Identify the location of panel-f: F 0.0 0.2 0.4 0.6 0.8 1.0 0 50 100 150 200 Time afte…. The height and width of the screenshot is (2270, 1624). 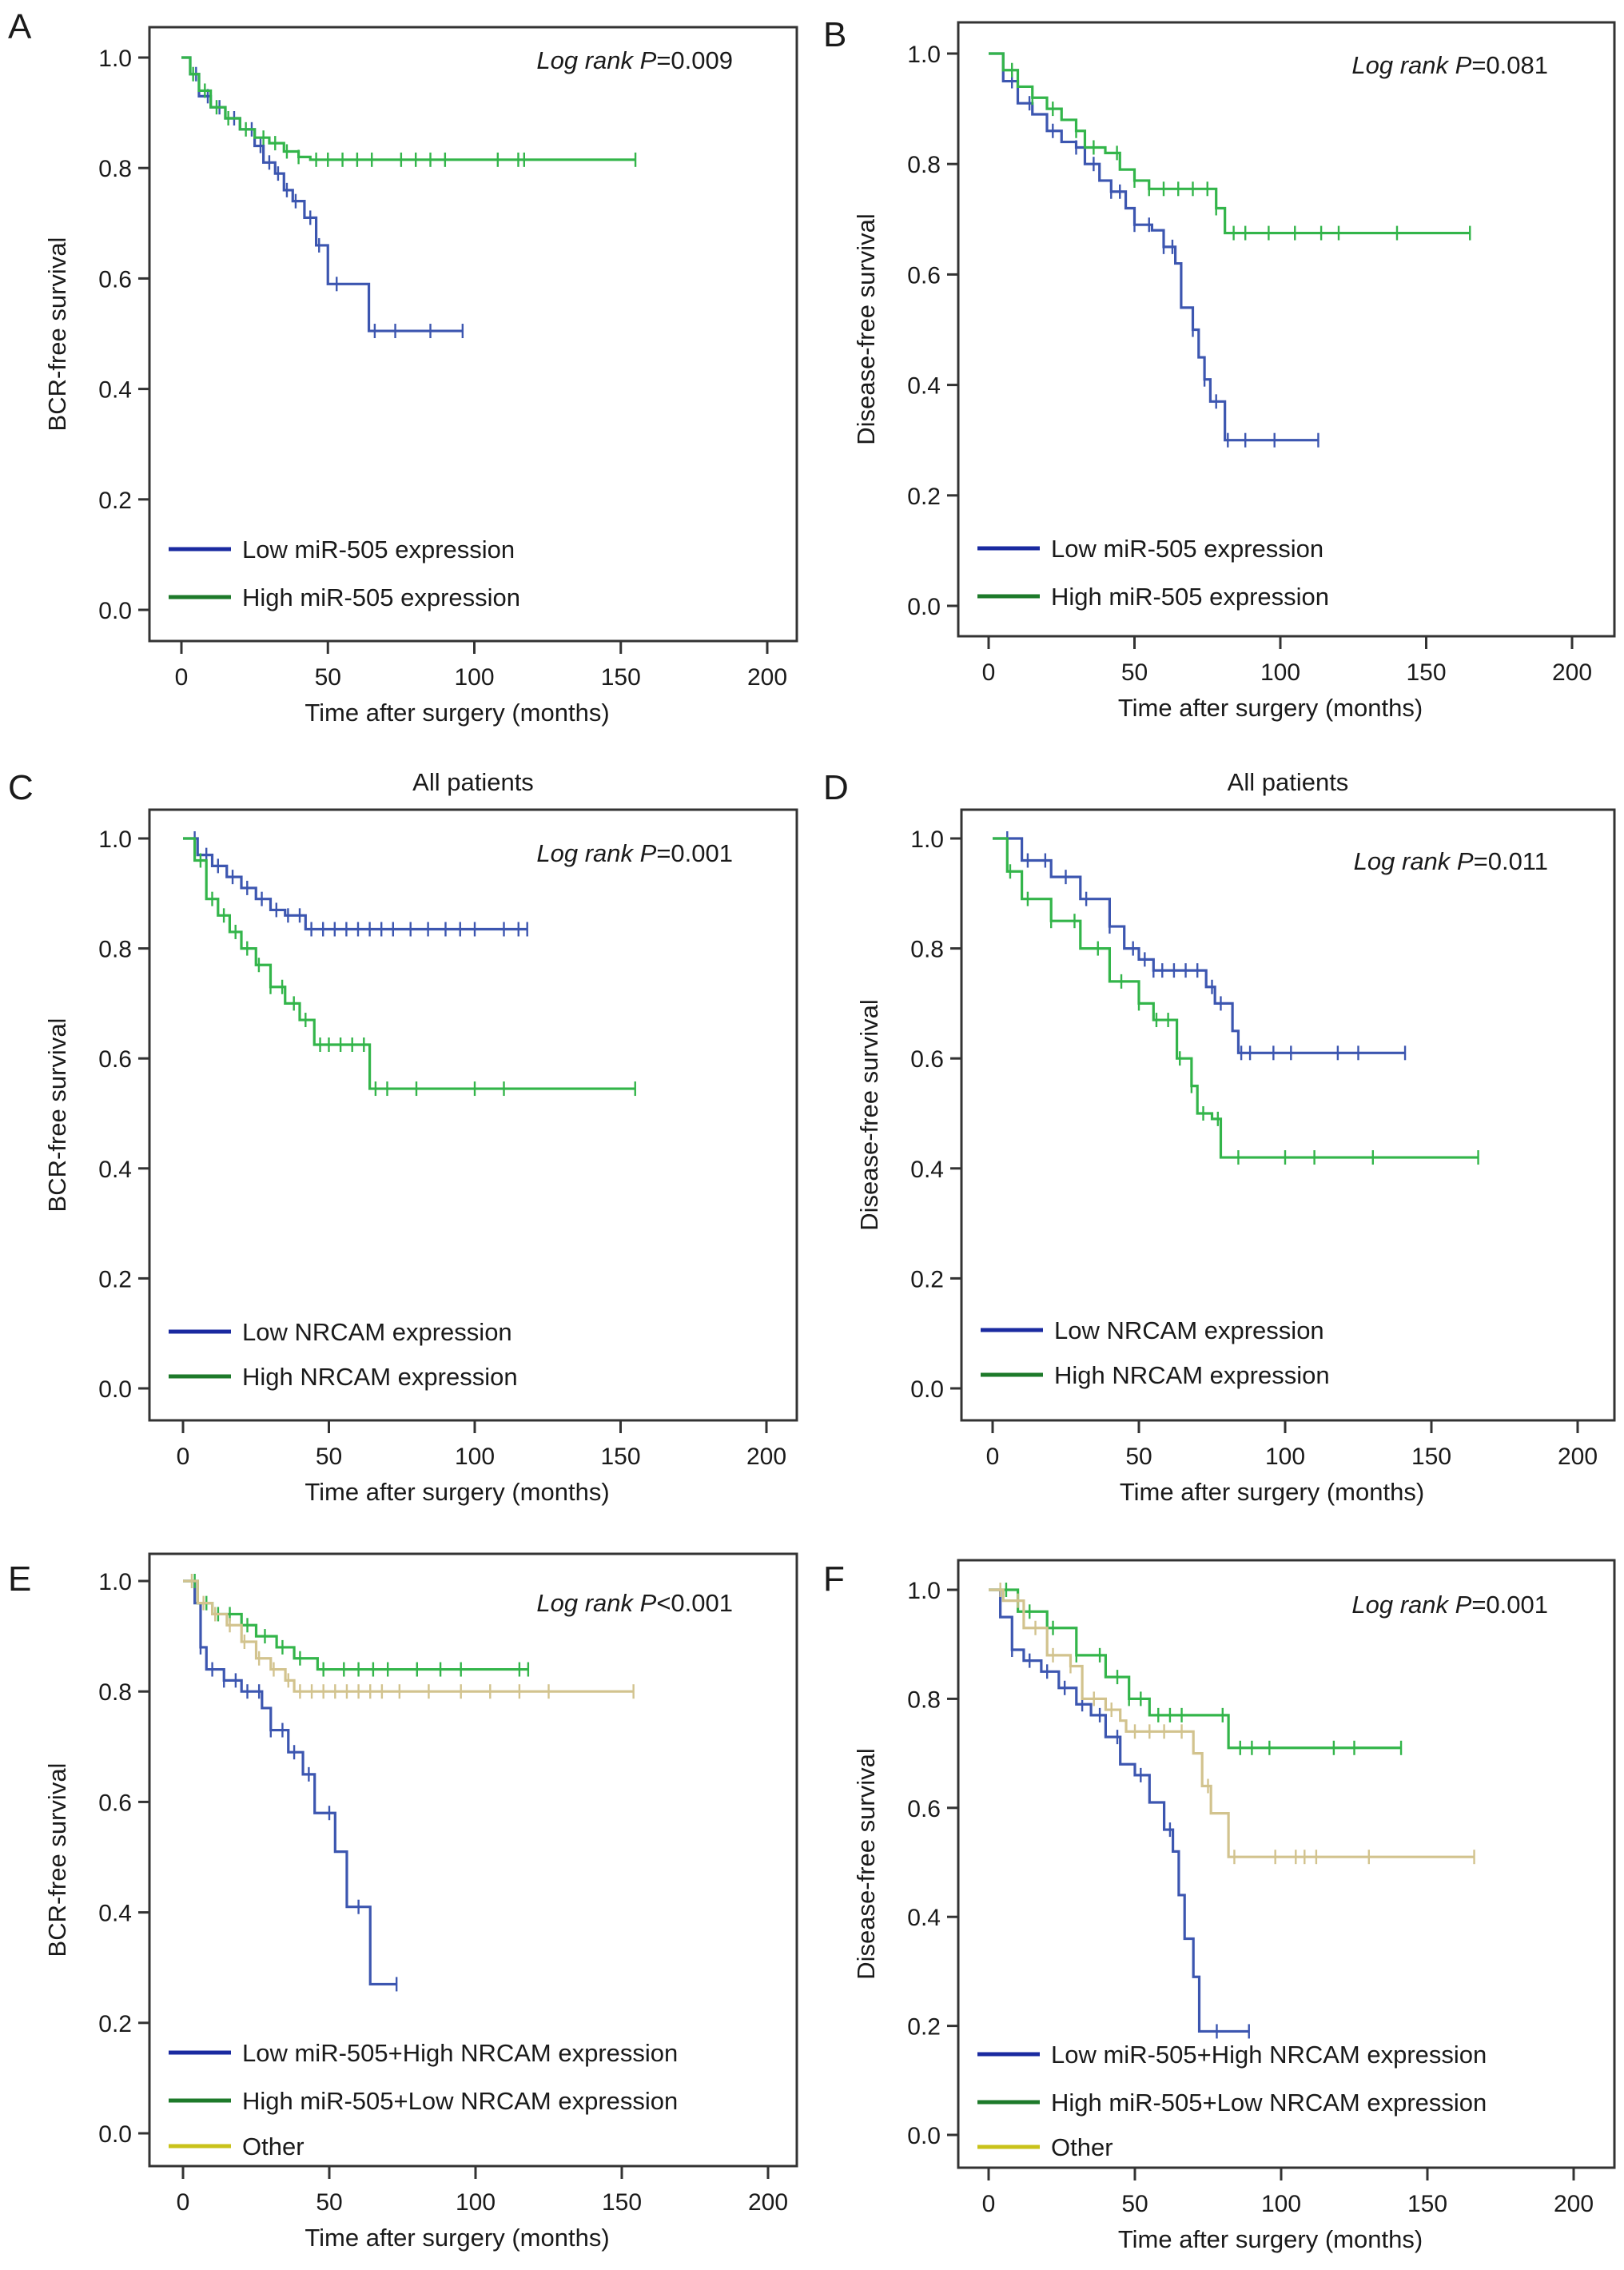
(1219, 1906).